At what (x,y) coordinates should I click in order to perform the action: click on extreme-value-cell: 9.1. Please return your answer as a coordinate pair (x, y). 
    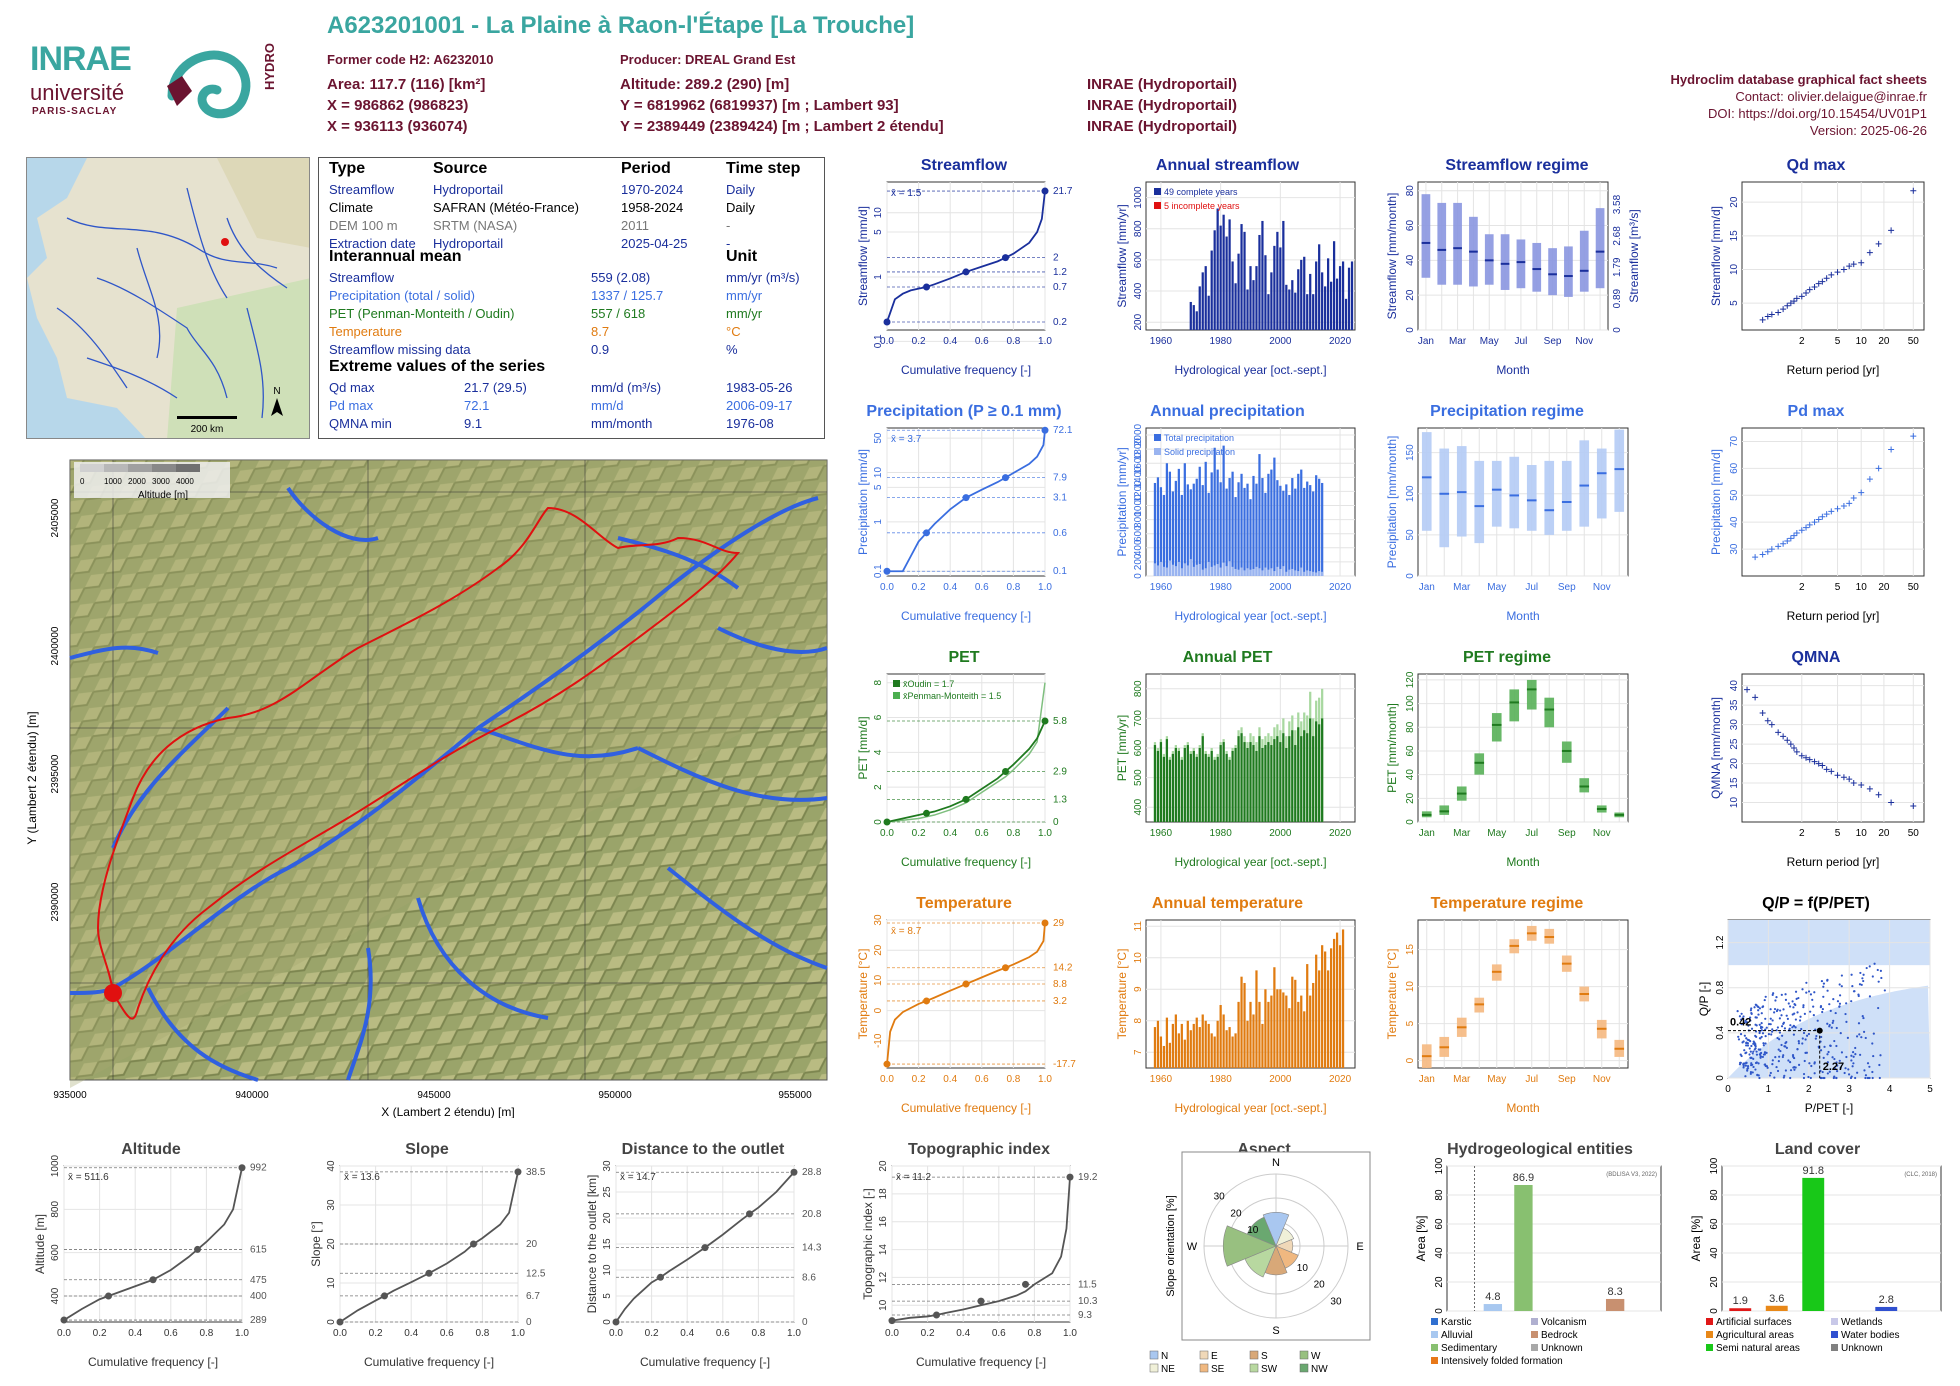
    Looking at the image, I should click on (473, 423).